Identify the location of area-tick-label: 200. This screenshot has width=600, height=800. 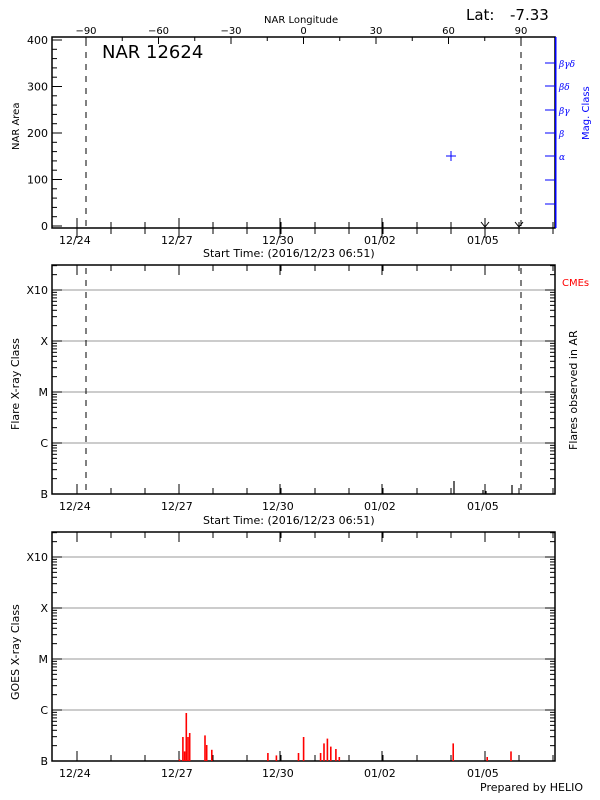
(37, 133).